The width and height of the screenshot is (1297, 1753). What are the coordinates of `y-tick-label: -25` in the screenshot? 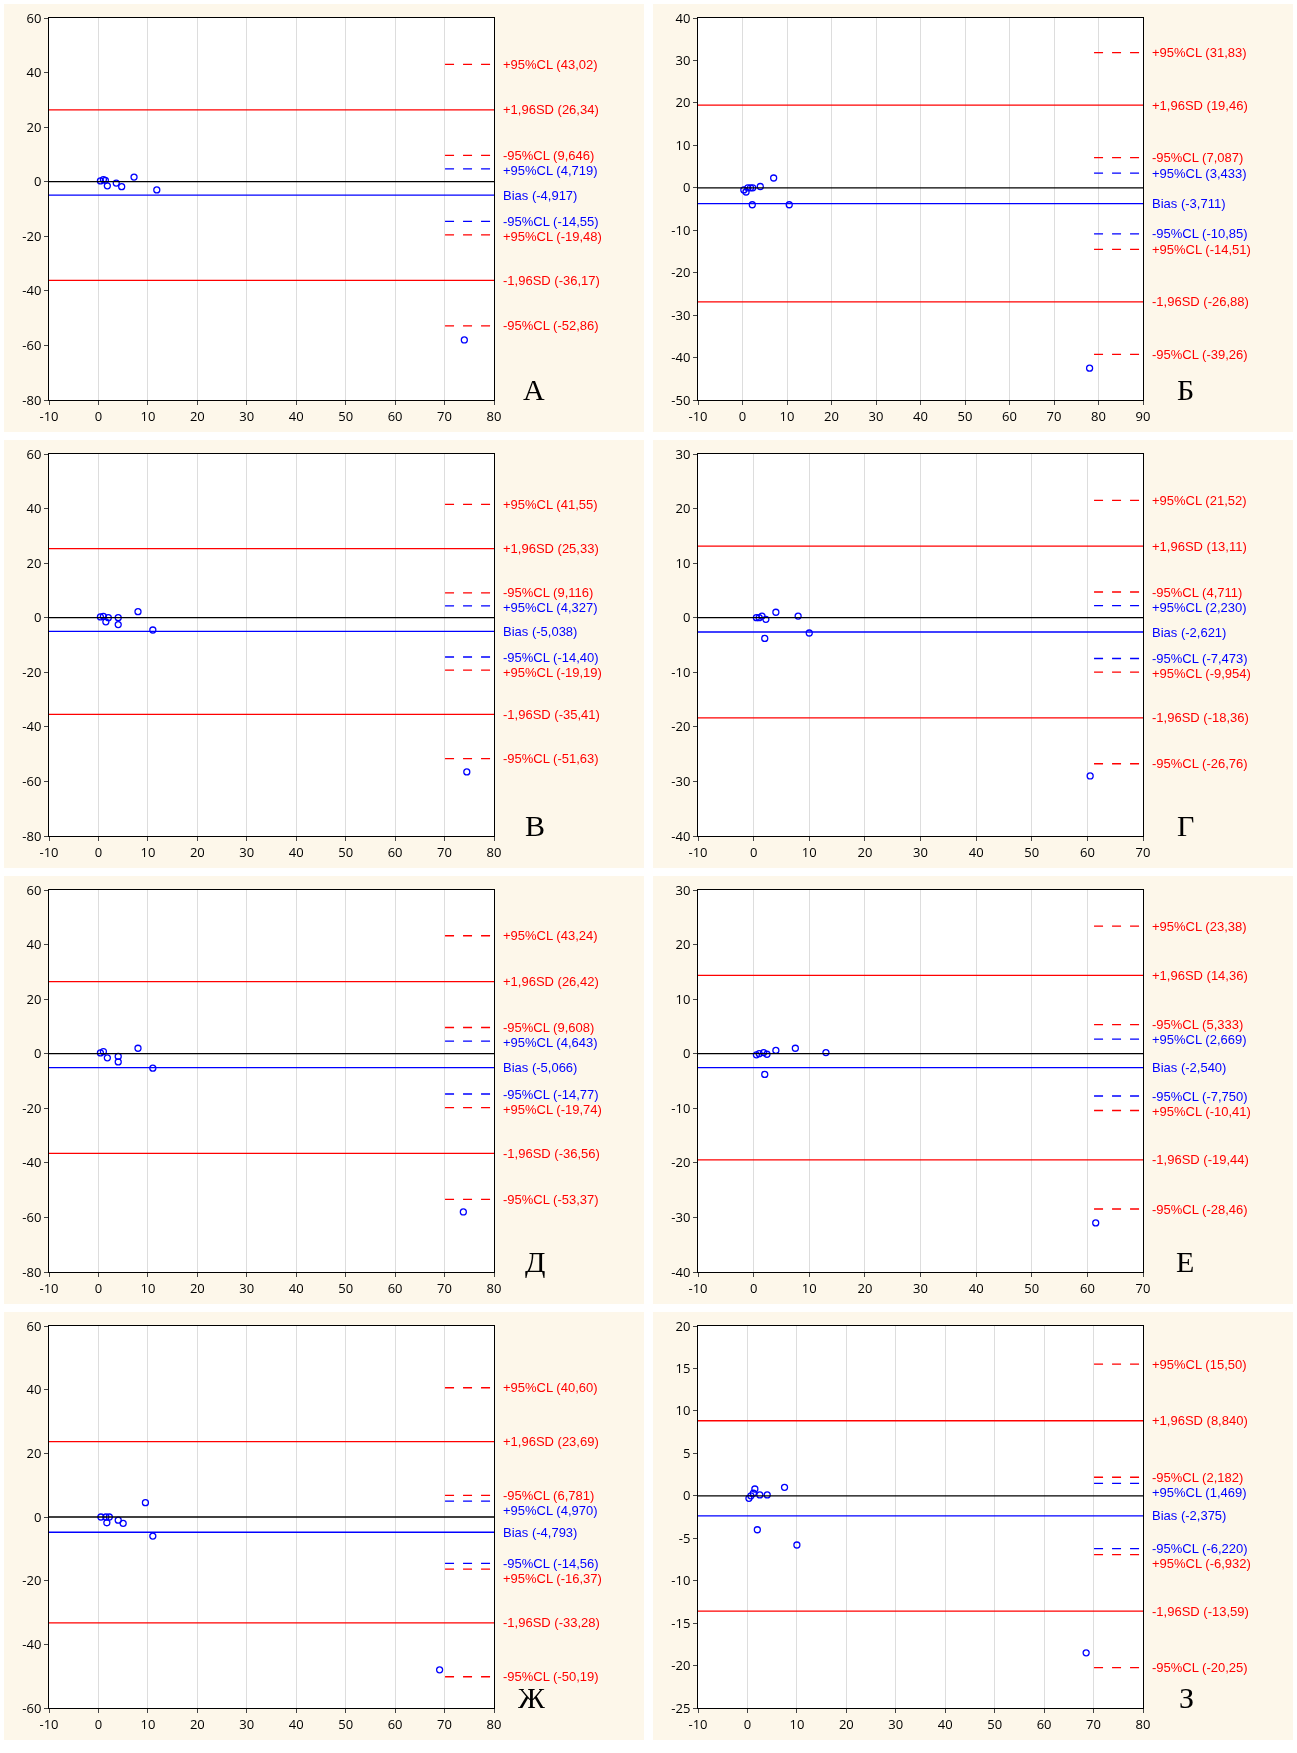 It's located at (681, 1707).